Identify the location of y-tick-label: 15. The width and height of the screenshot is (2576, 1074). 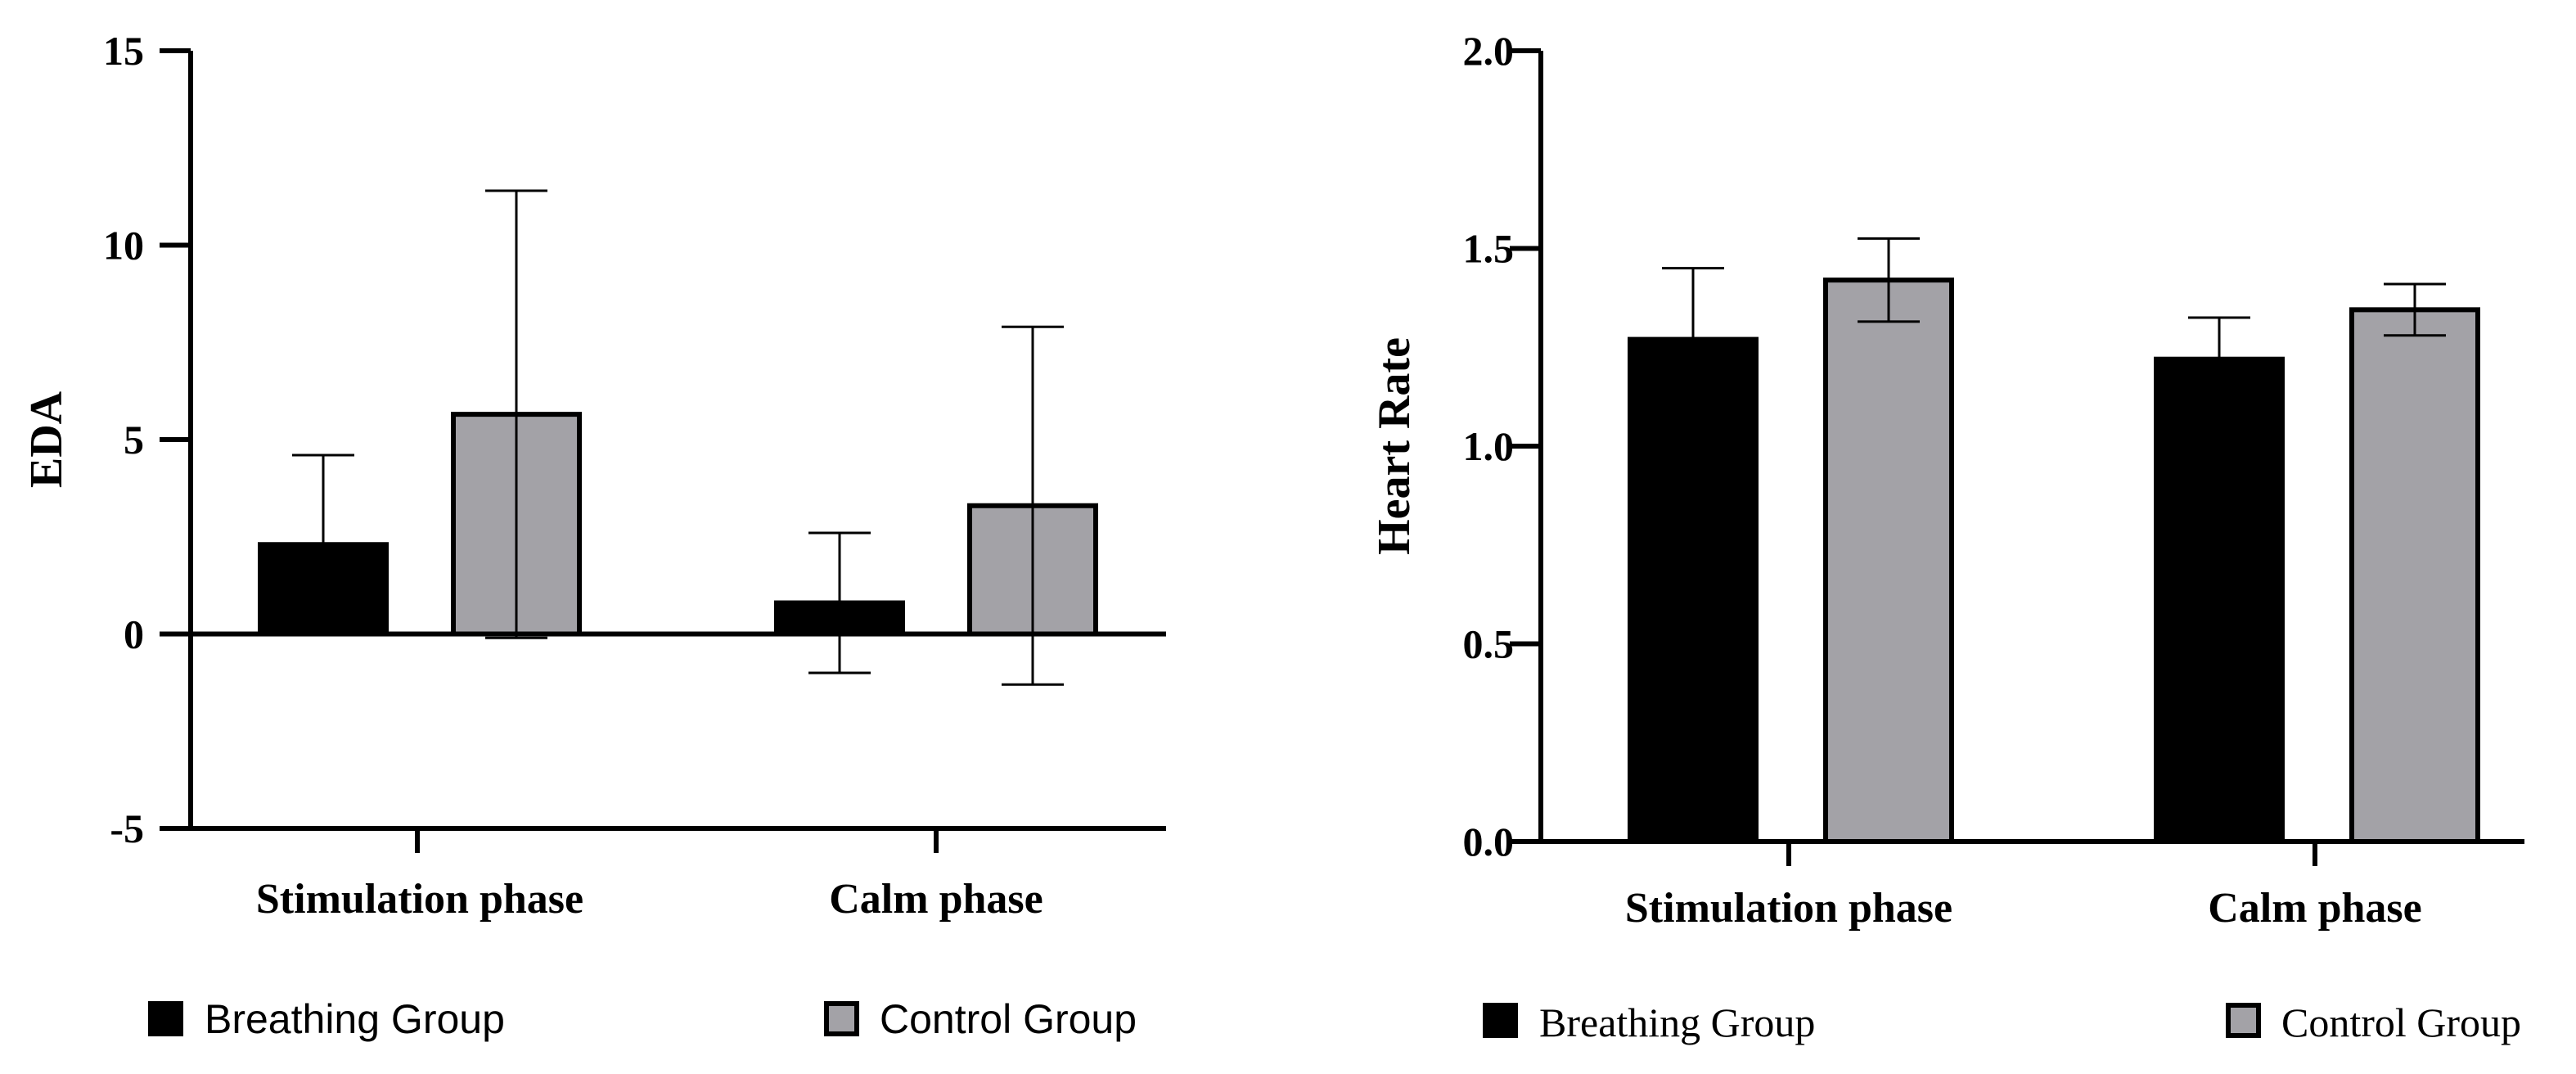
(123, 51).